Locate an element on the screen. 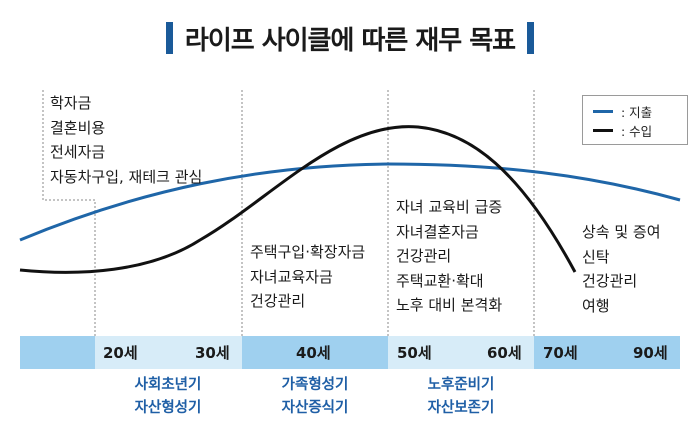  stage-3-item: 자녀결혼자금 is located at coordinates (437, 231).